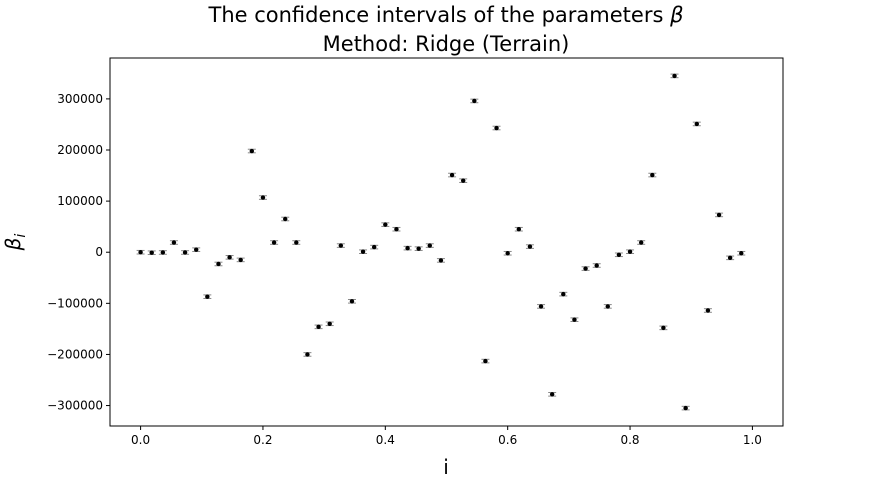 This screenshot has width=871, height=480. What do you see at coordinates (78, 252) in the screenshot?
I see `y-axis: −300000 −200000 −100000 0 100000 200000 300000` at bounding box center [78, 252].